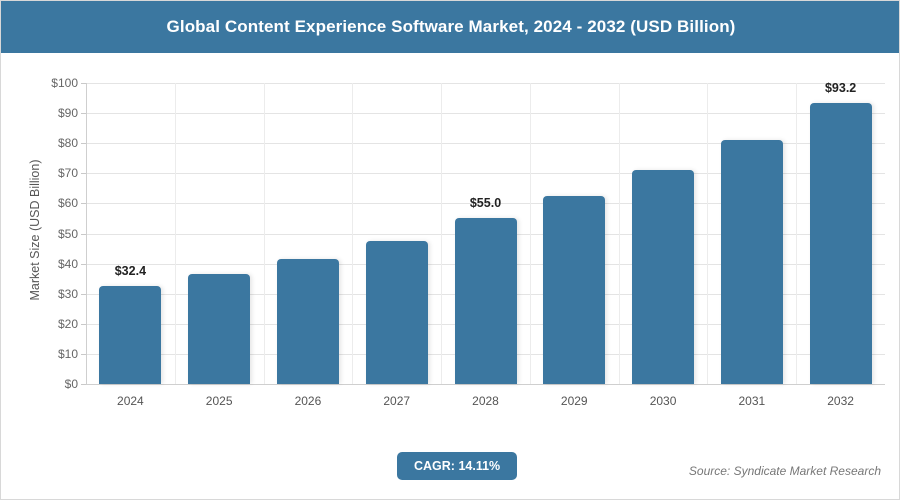 The width and height of the screenshot is (900, 500). I want to click on bar-value-label: $55.0, so click(485, 203).